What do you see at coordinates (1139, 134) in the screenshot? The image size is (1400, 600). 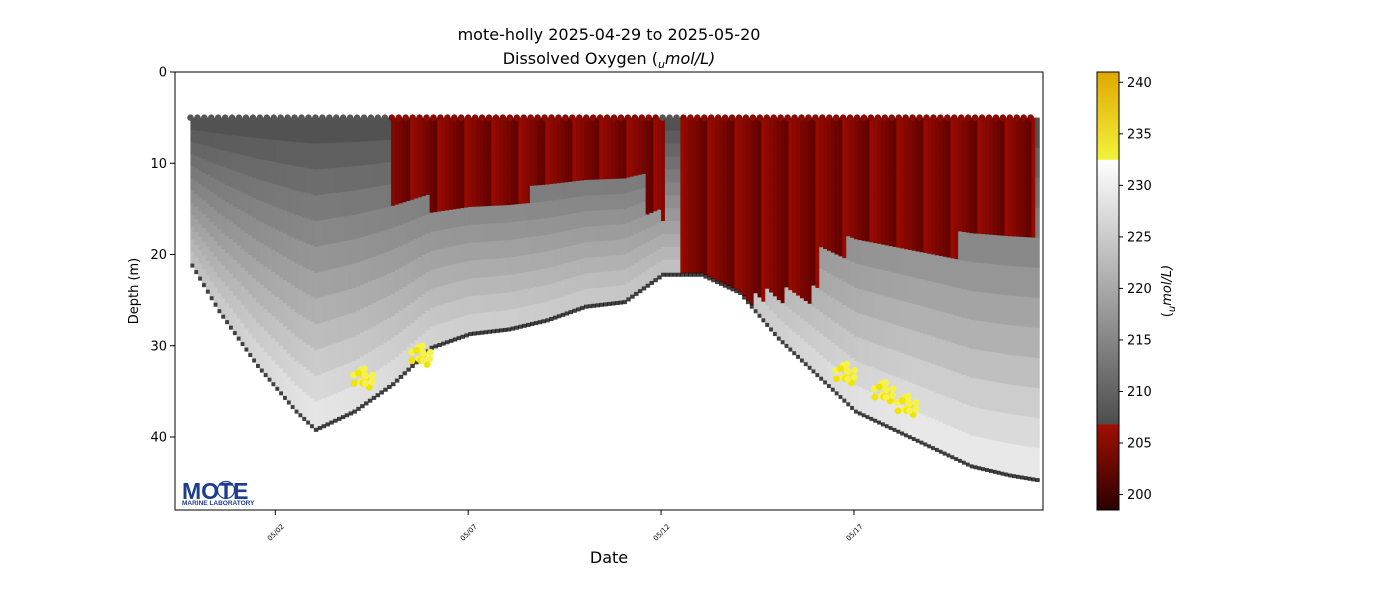 I see `colorbar-tick-label: 235` at bounding box center [1139, 134].